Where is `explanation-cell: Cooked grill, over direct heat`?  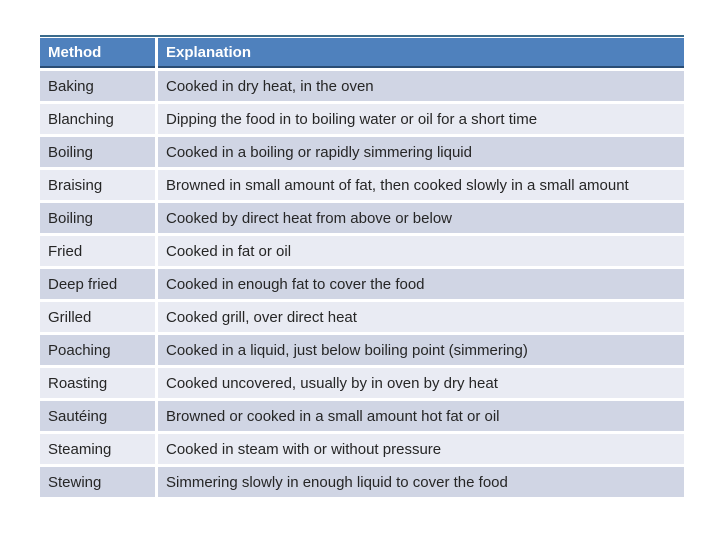 explanation-cell: Cooked grill, over direct heat is located at coordinates (421, 317).